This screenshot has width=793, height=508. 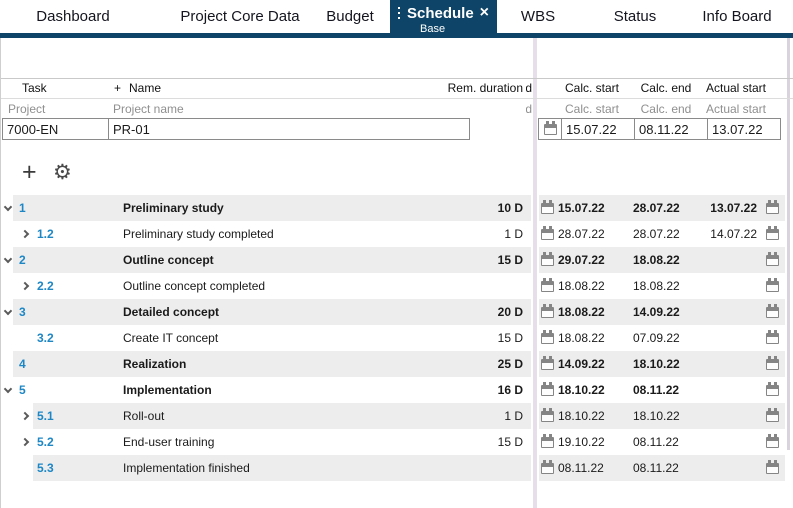 What do you see at coordinates (45, 442) in the screenshot?
I see `task-number-link: 5.2` at bounding box center [45, 442].